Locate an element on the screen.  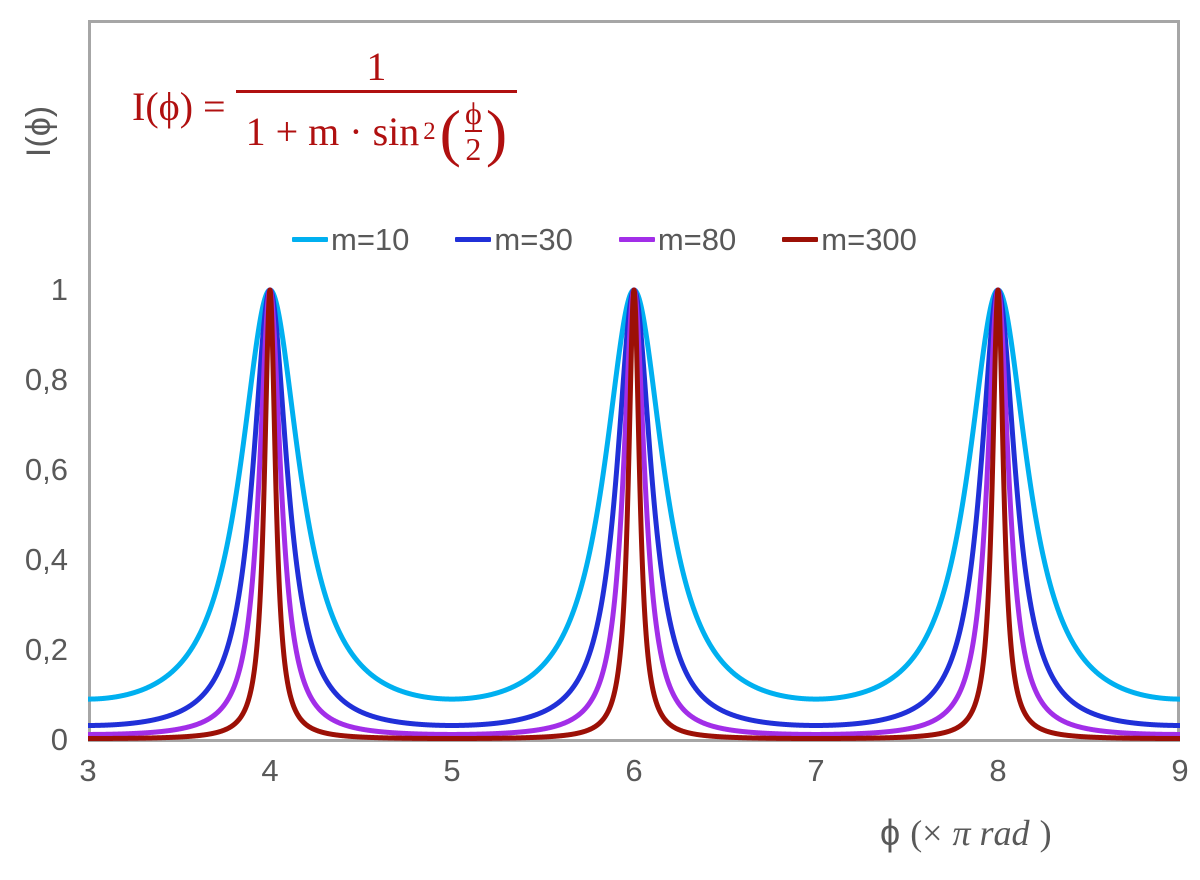
x-axis-unit-open: (× is located at coordinates (926, 833).